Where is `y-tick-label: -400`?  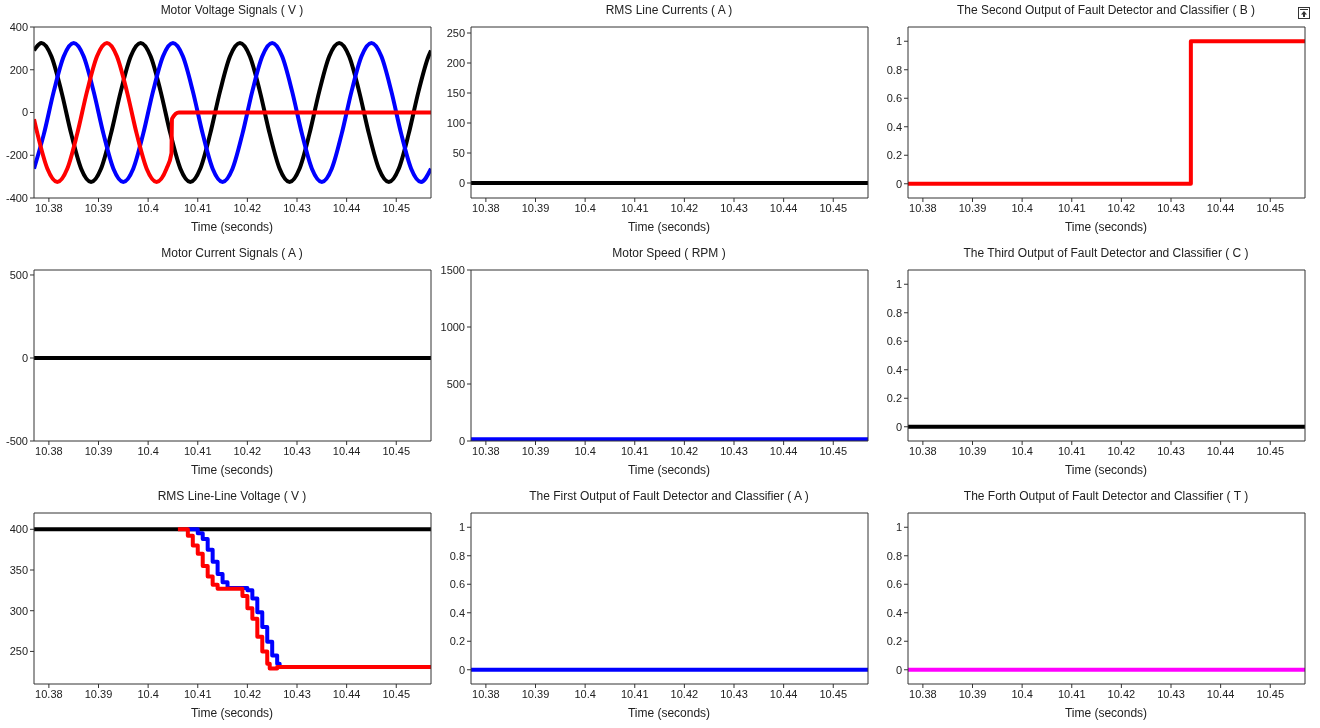
y-tick-label: -400 is located at coordinates (16, 197).